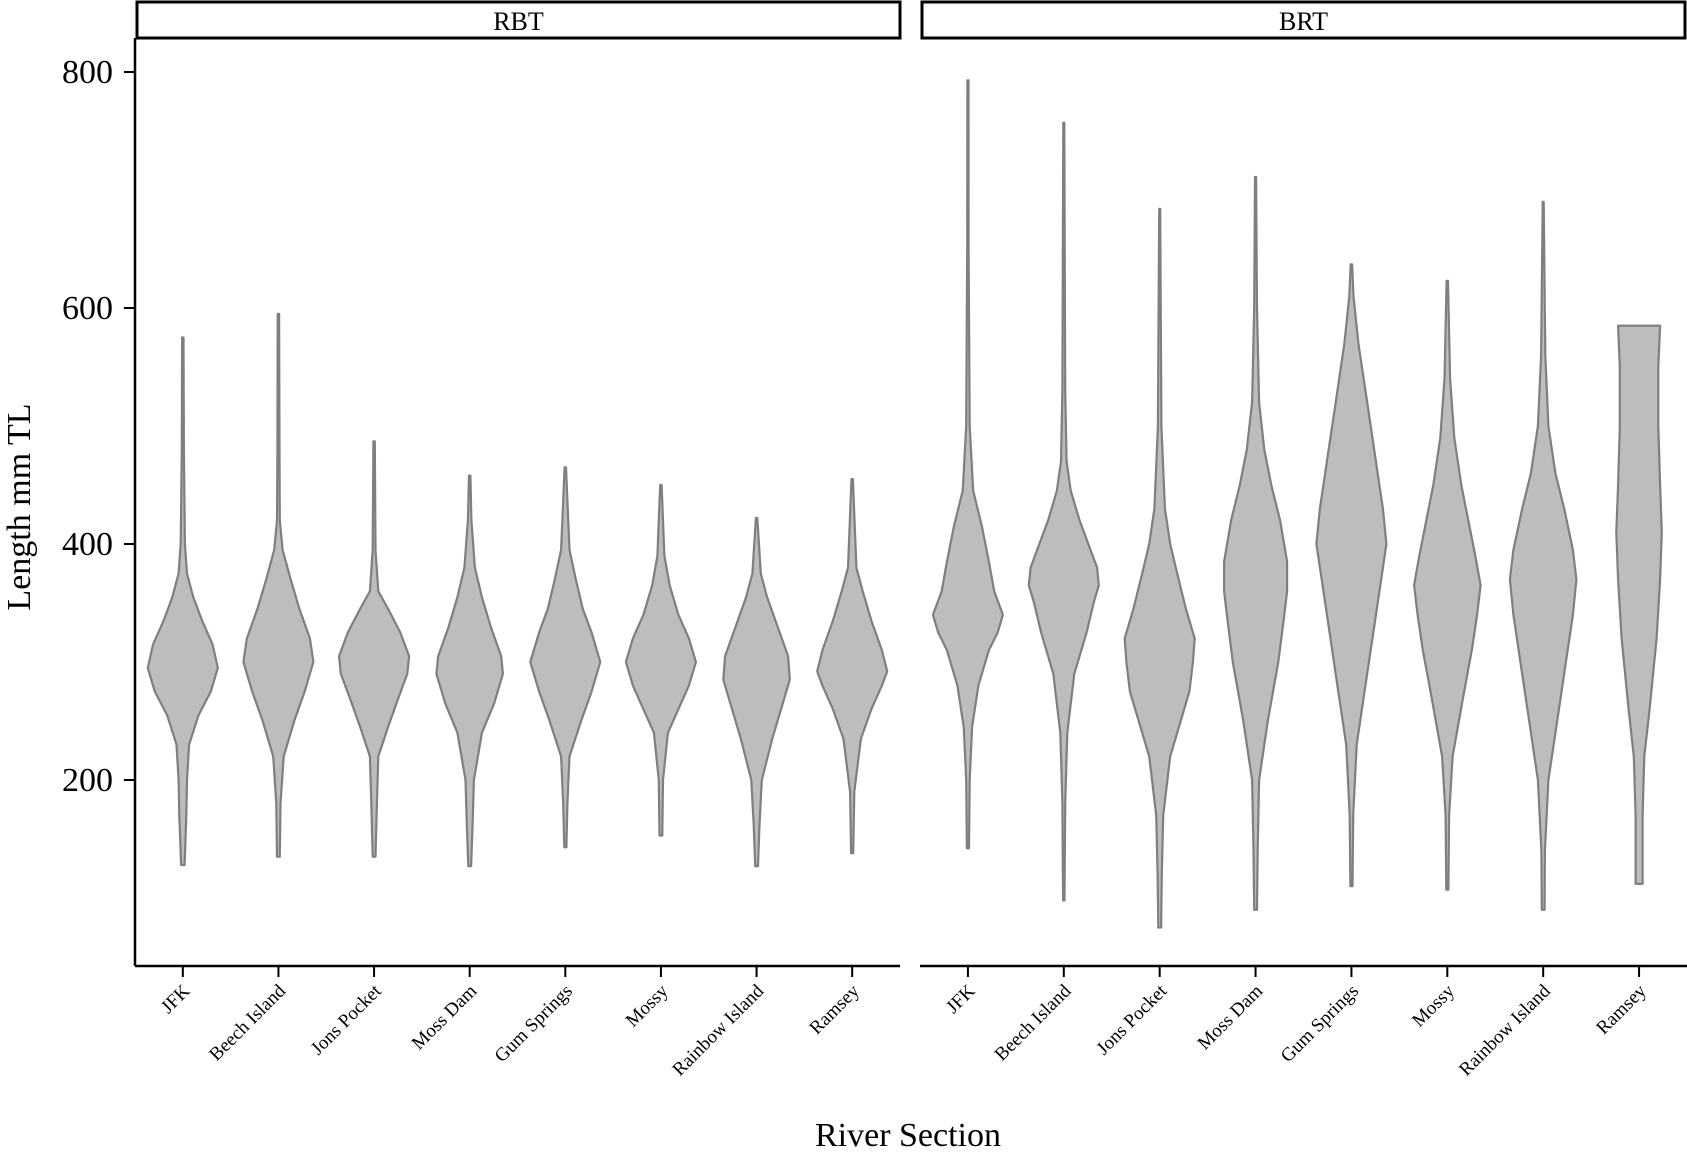 The height and width of the screenshot is (1156, 1687). What do you see at coordinates (87, 544) in the screenshot?
I see `y-tick-label: 400` at bounding box center [87, 544].